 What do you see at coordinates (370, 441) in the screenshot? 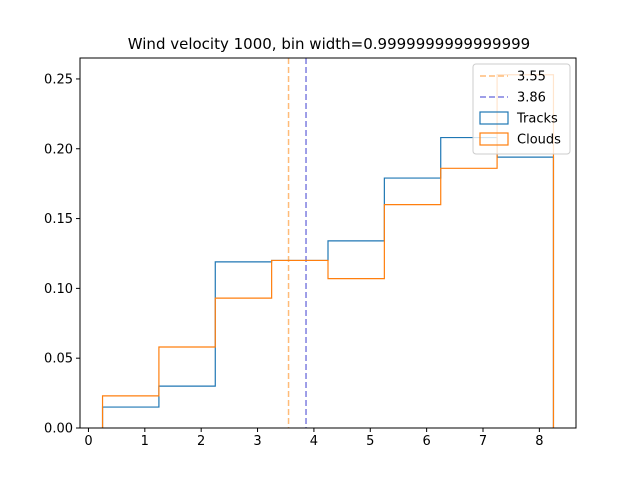
I see `x-tick-label-5: 5` at bounding box center [370, 441].